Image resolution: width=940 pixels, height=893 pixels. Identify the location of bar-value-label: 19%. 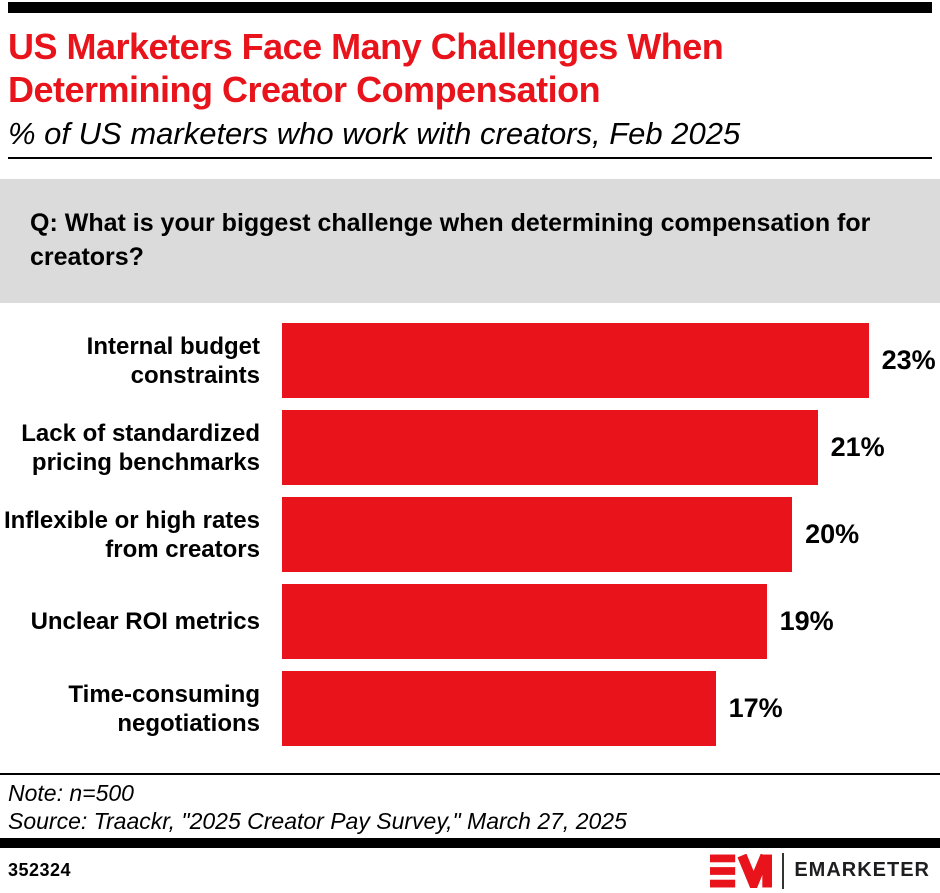
(806, 621).